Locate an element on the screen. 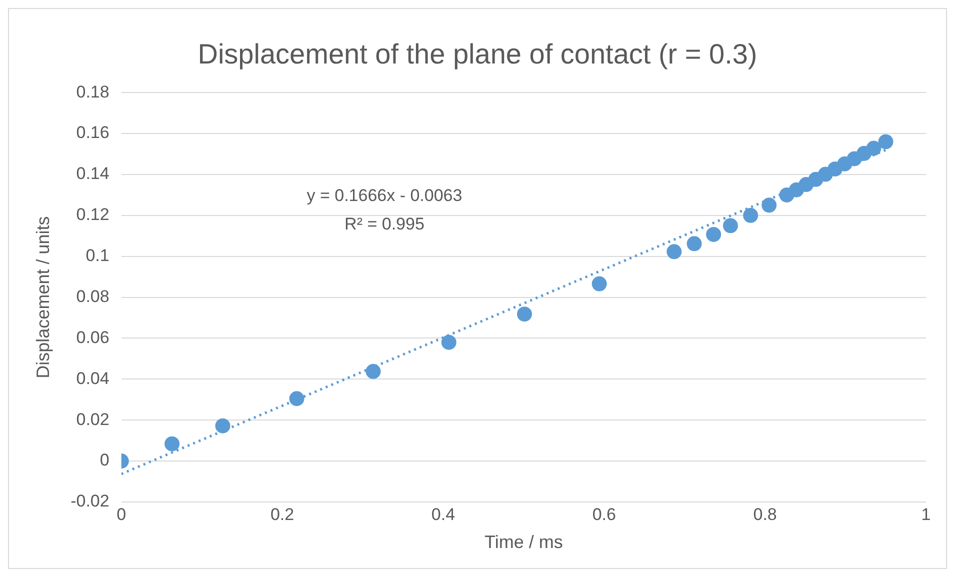  y-tick-label: 0.18 is located at coordinates (93, 92).